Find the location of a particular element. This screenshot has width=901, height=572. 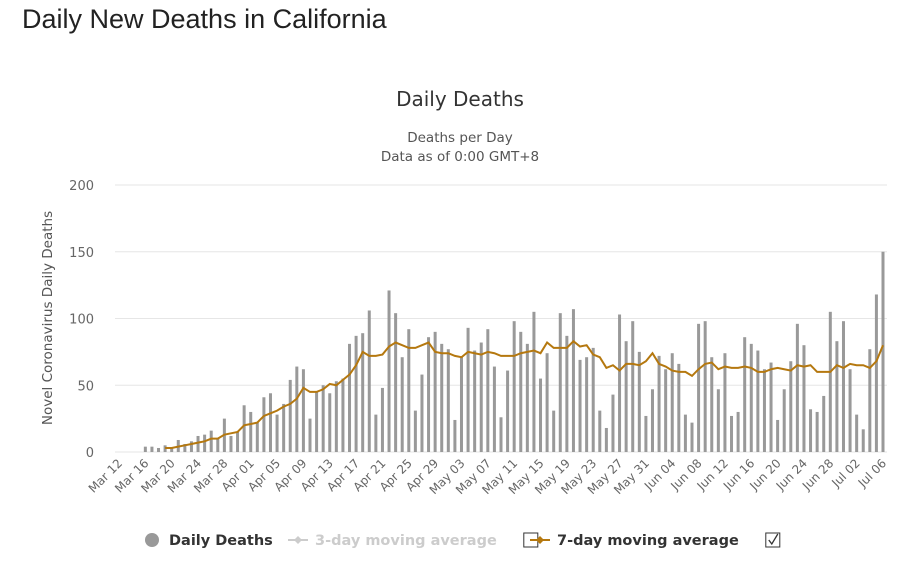

legend-label: Daily Deaths is located at coordinates (221, 541).